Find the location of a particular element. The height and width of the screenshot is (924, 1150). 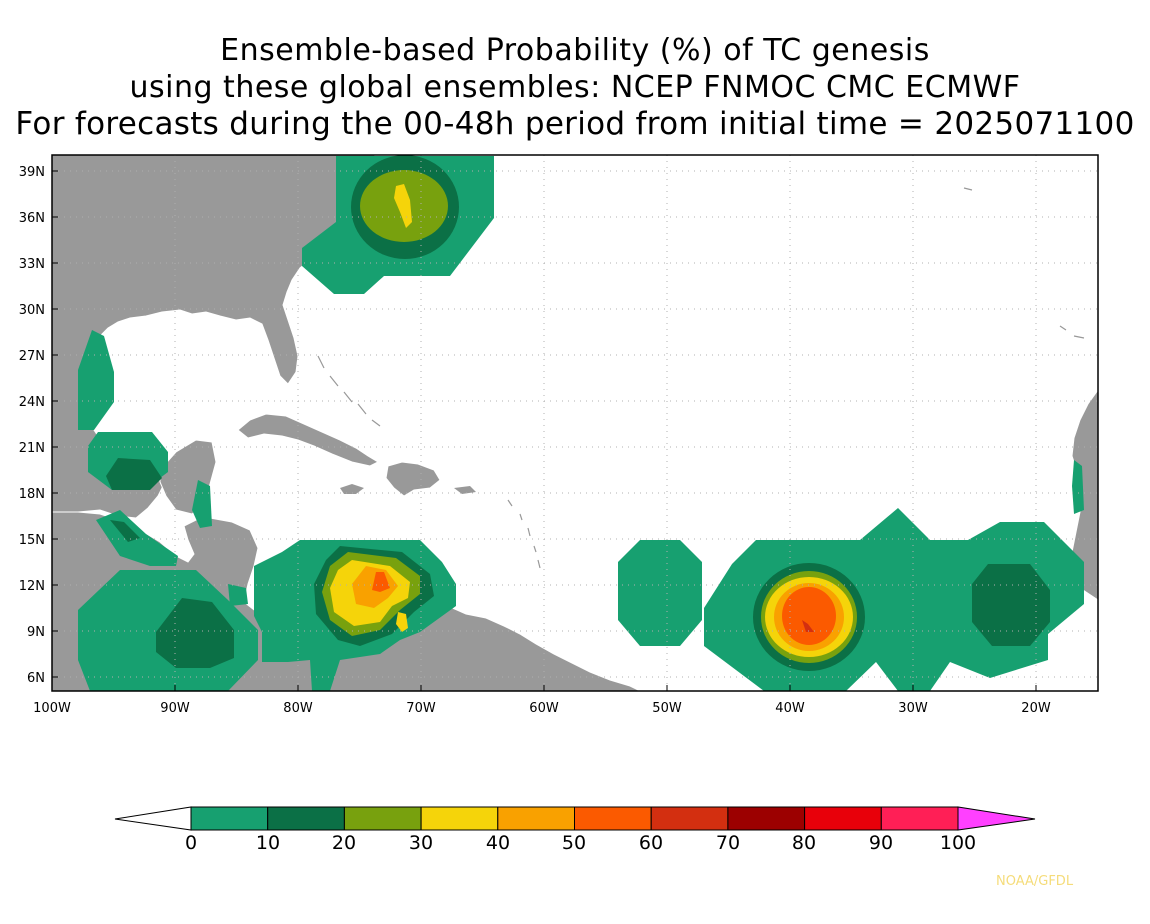

lon-label: 30W is located at coordinates (913, 708).